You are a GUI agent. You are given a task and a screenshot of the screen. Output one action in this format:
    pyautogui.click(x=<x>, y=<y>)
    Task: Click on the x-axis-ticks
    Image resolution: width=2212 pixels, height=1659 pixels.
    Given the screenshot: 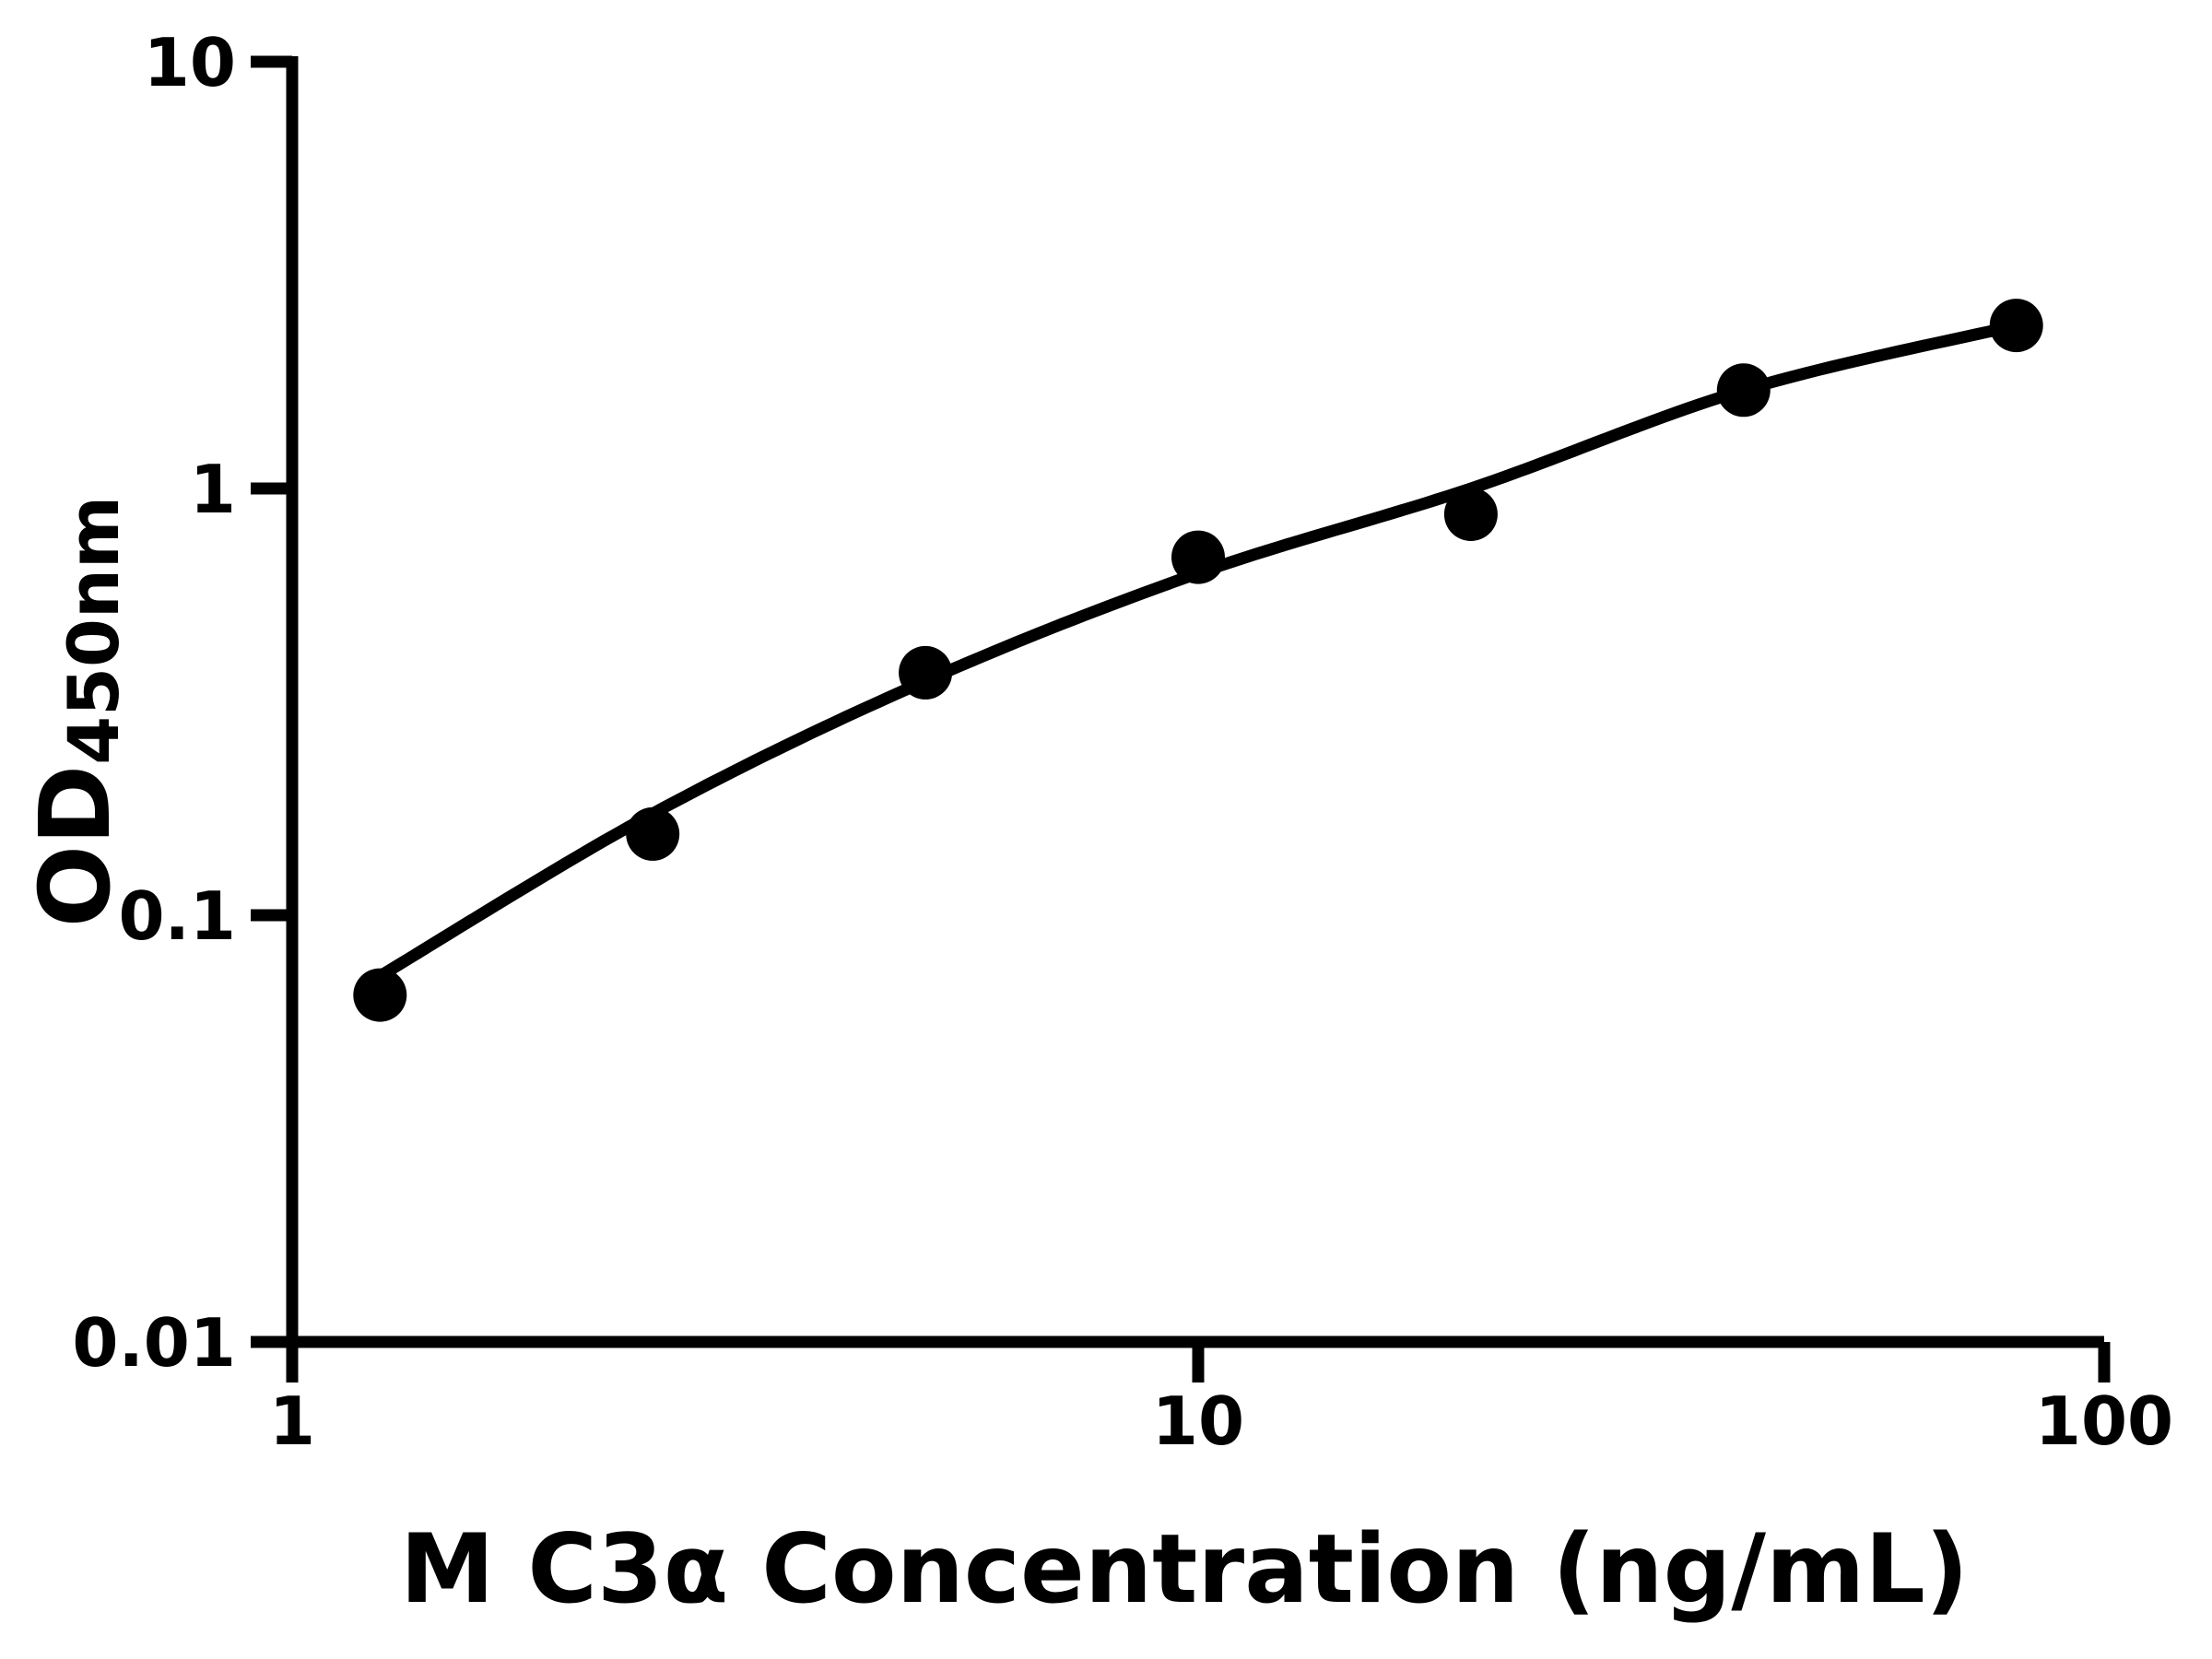 What is the action you would take?
    pyautogui.click(x=1198, y=1362)
    